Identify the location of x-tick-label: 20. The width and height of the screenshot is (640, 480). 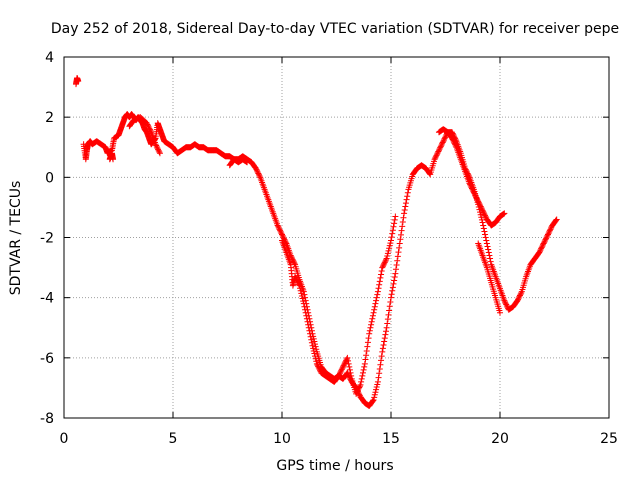
(500, 439).